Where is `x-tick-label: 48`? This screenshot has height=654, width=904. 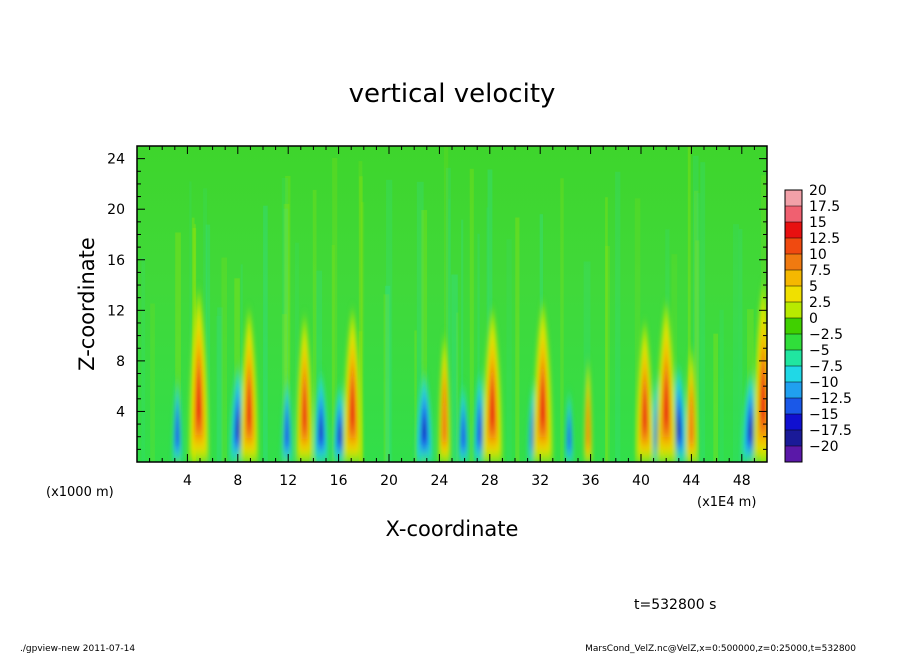
x-tick-label: 48 is located at coordinates (742, 481).